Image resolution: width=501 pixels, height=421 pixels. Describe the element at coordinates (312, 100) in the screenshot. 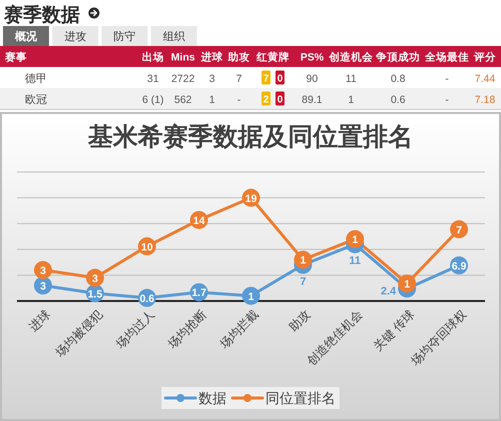

I see `text: 89.1` at that location.